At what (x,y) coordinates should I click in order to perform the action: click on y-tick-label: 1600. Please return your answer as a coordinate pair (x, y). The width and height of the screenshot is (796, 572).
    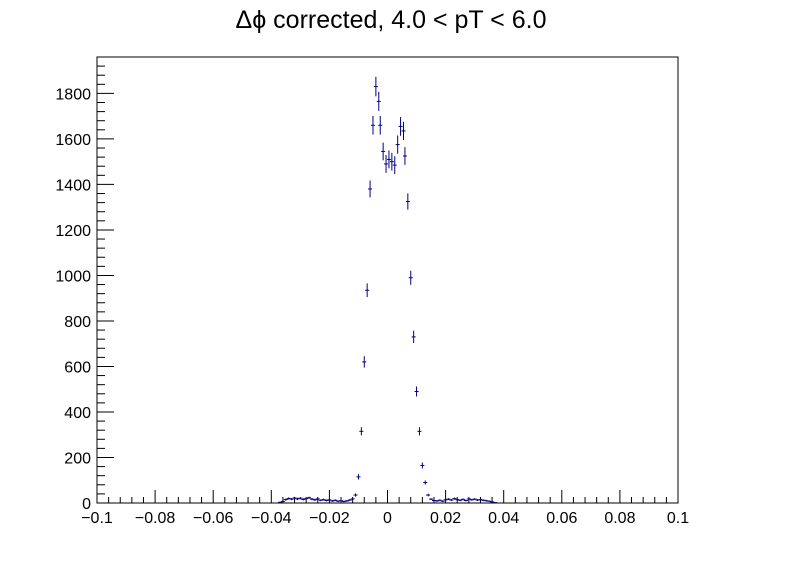
    Looking at the image, I should click on (73, 140).